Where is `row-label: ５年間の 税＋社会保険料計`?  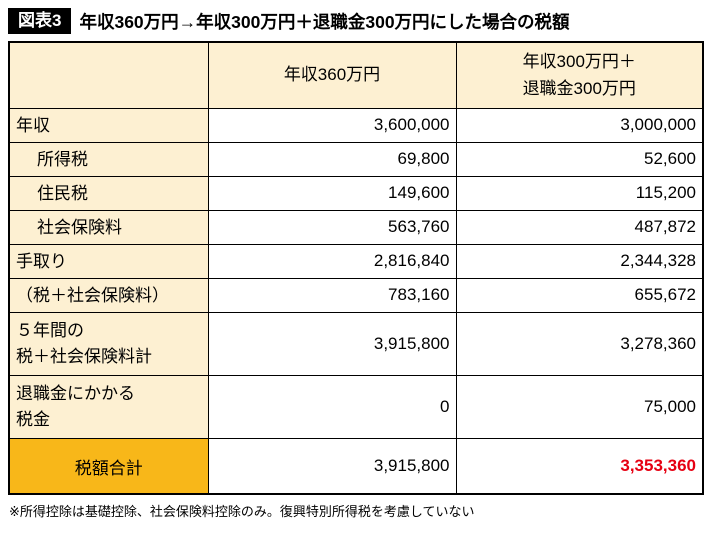 row-label: ５年間の 税＋社会保険料計 is located at coordinates (108, 343).